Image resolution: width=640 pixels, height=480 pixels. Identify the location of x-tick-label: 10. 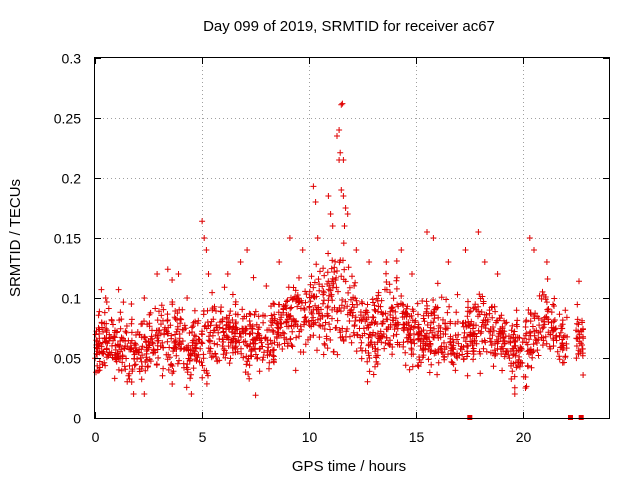
(310, 437).